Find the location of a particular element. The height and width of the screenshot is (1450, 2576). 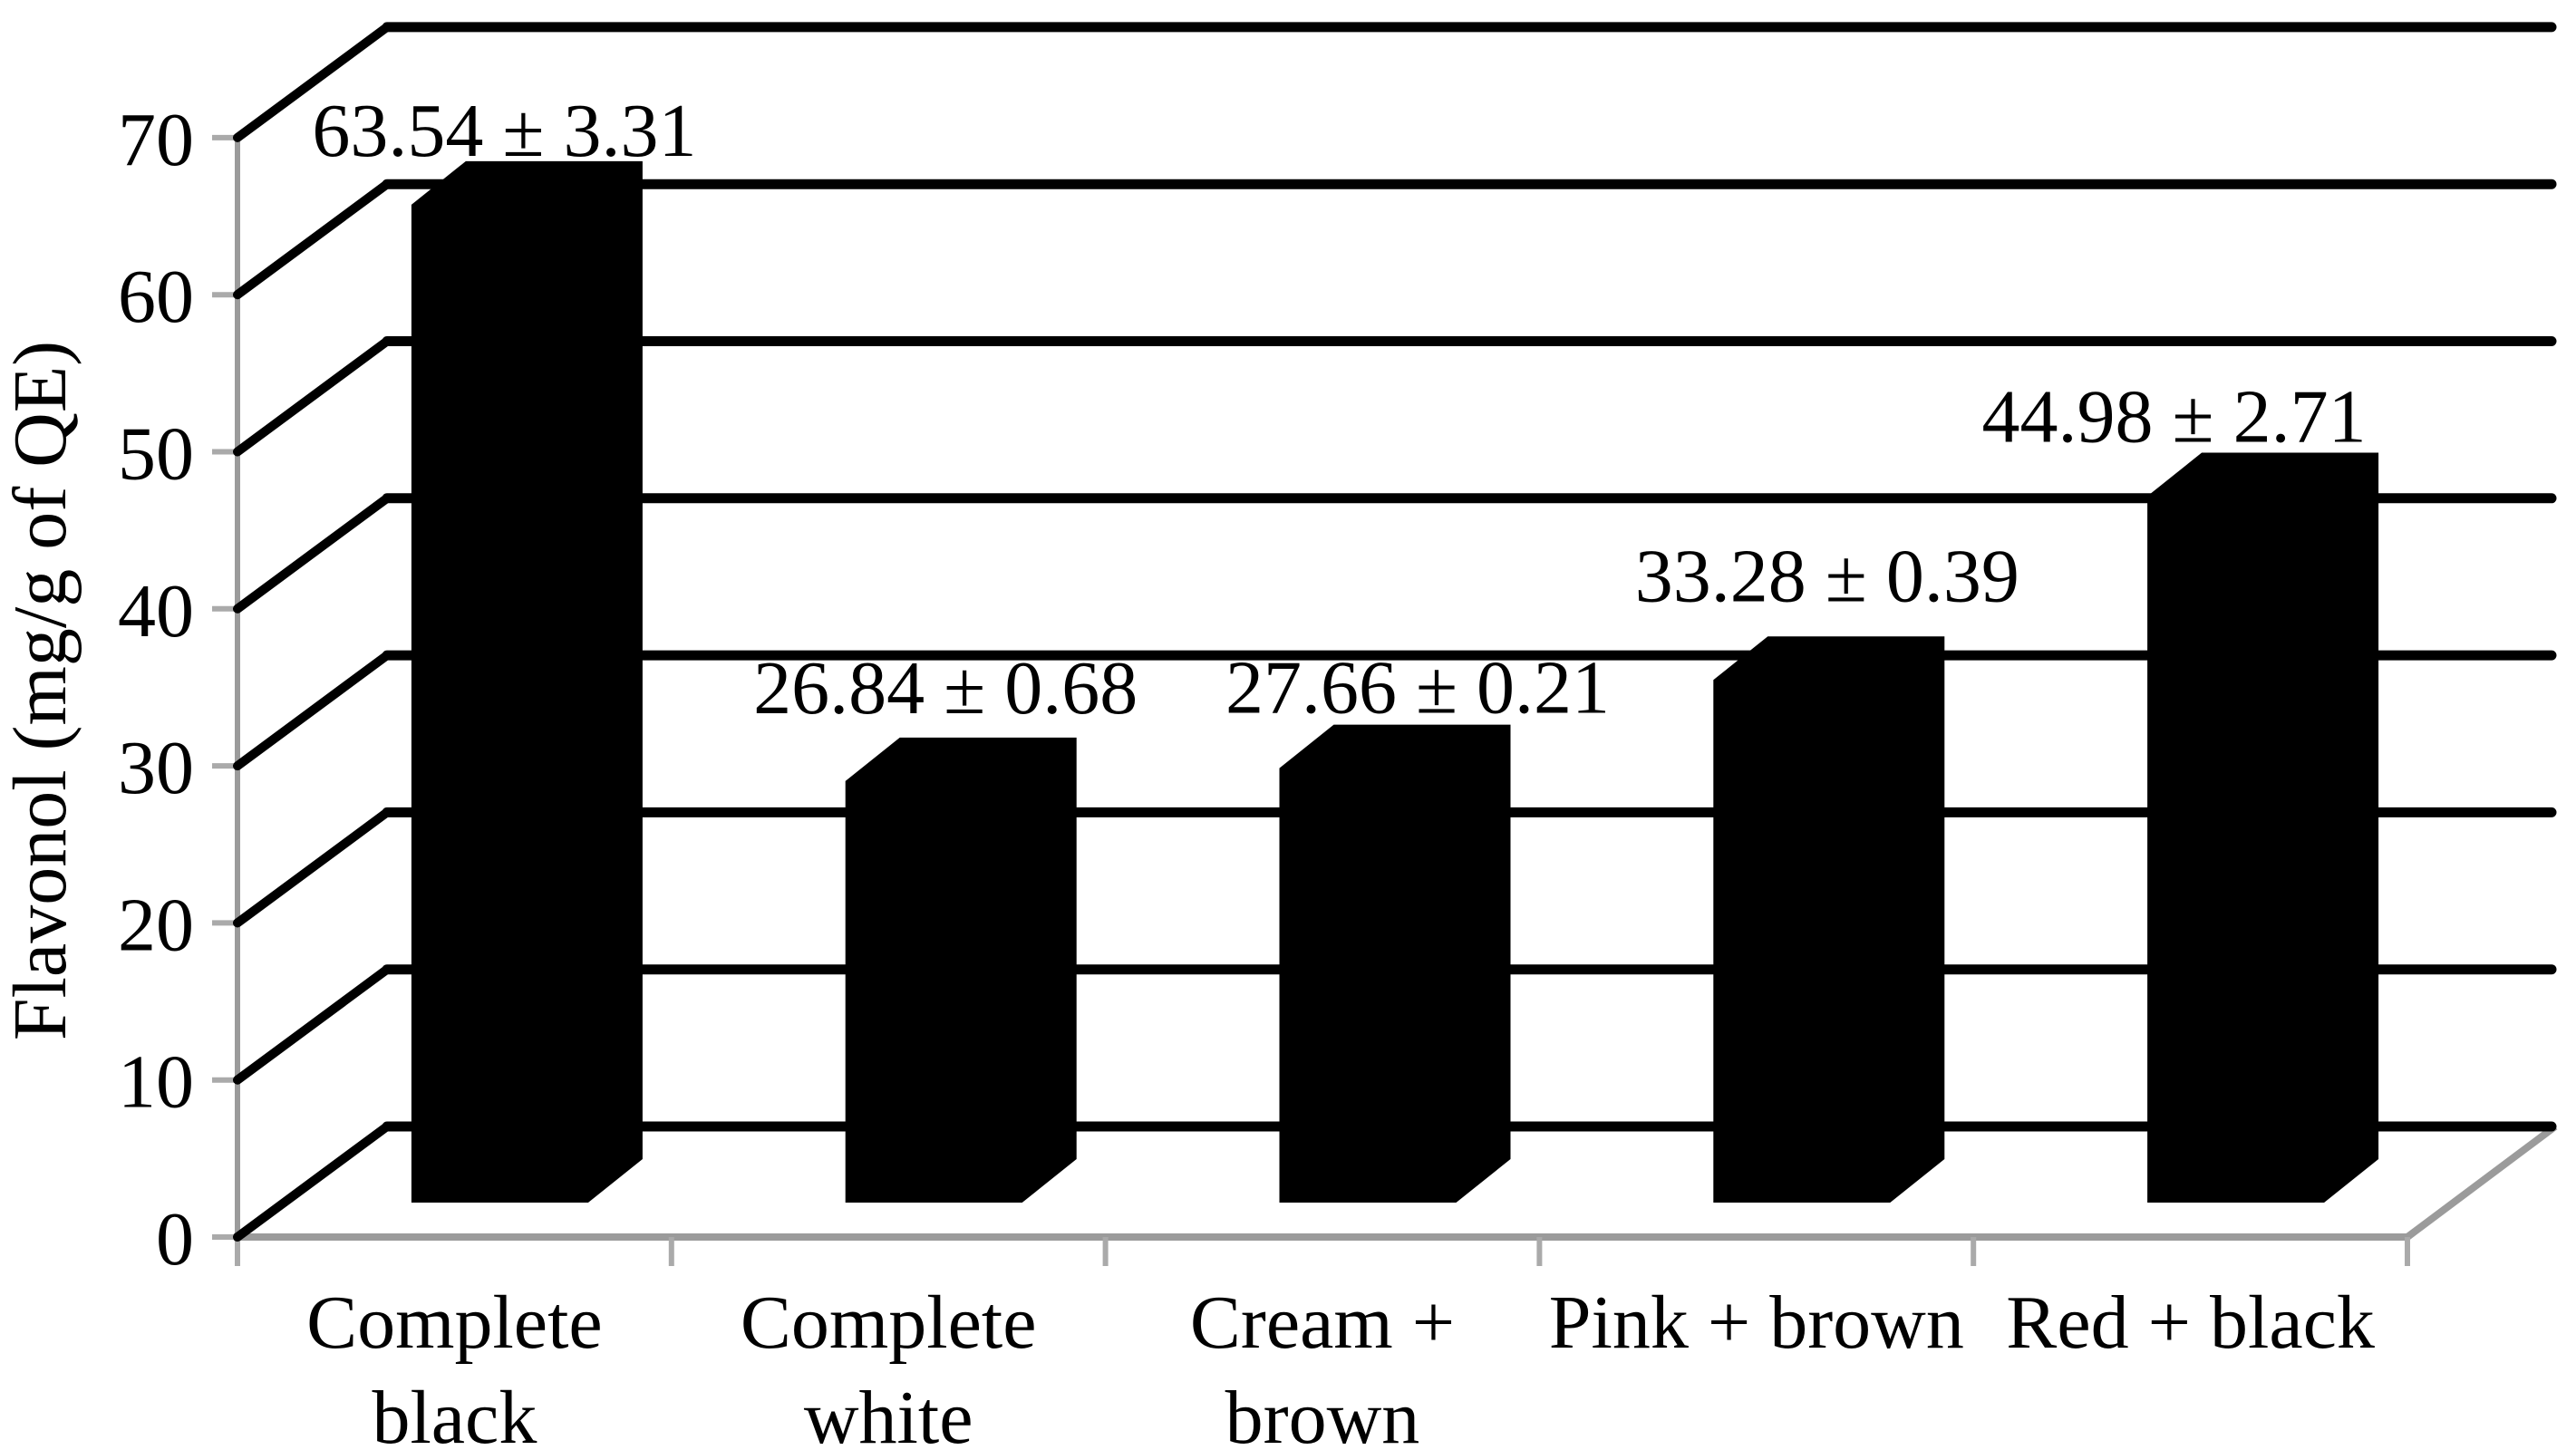

y-tick-label: 0 is located at coordinates (175, 1239).